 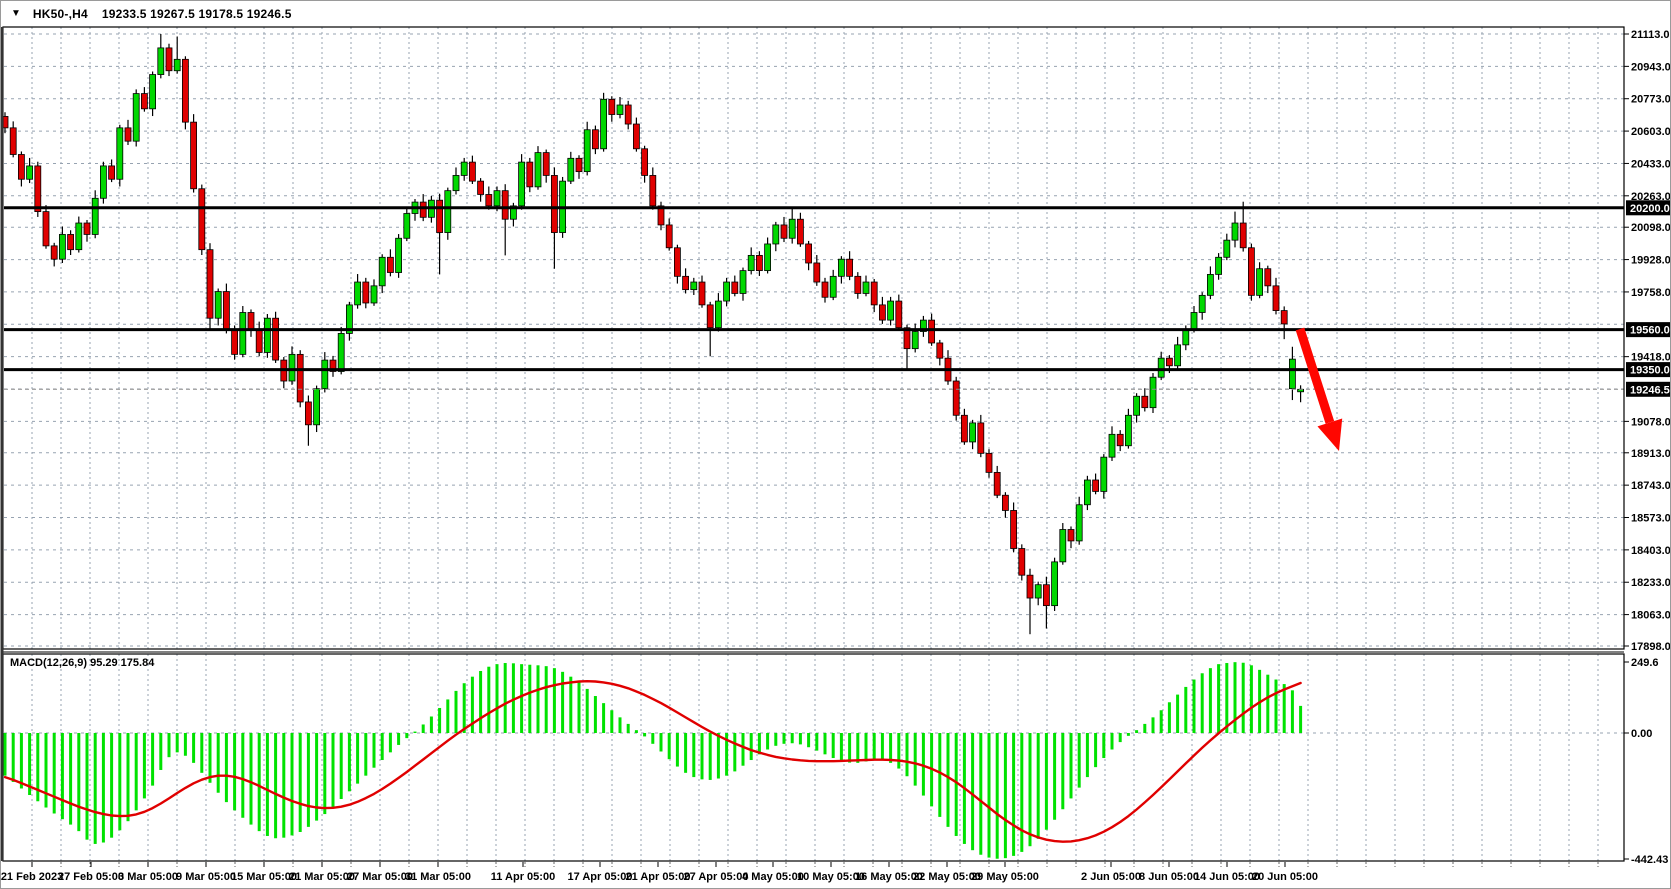 I want to click on svg-text: 19350.0, so click(x=1650, y=371).